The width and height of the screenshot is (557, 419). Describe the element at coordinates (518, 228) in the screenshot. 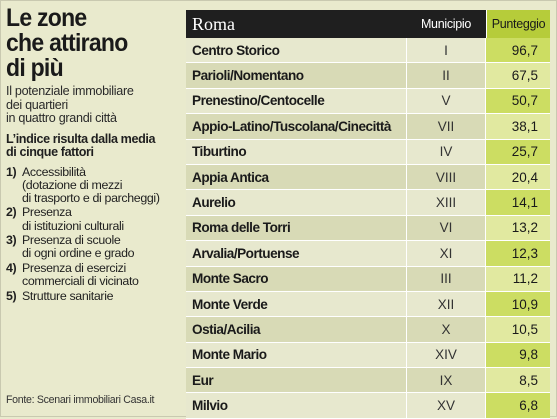

I see `punteggio-value: 13,2` at that location.